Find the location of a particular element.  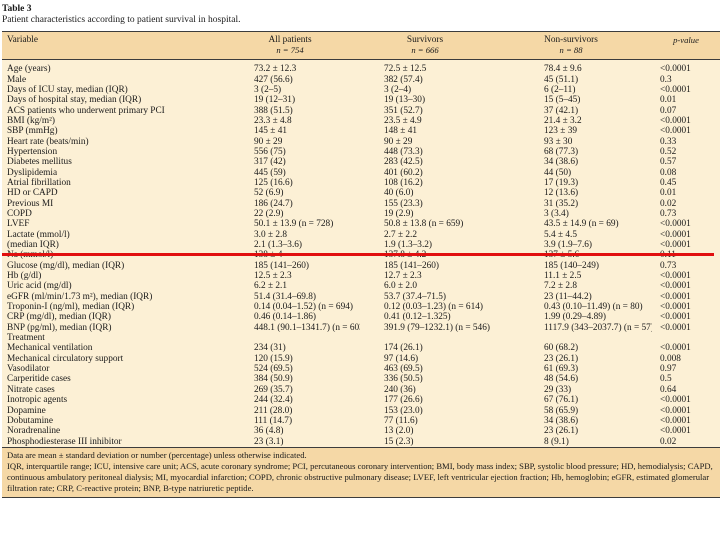

cell-all-patients: 6.2 ± 2.1 is located at coordinates (270, 286).